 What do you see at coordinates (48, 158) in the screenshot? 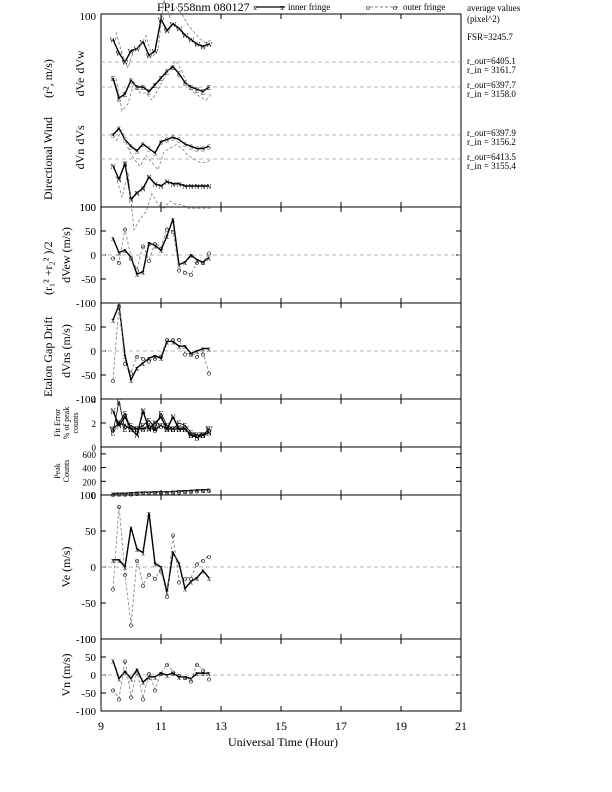
I see `wind-axis-label: Directional Wind` at bounding box center [48, 158].